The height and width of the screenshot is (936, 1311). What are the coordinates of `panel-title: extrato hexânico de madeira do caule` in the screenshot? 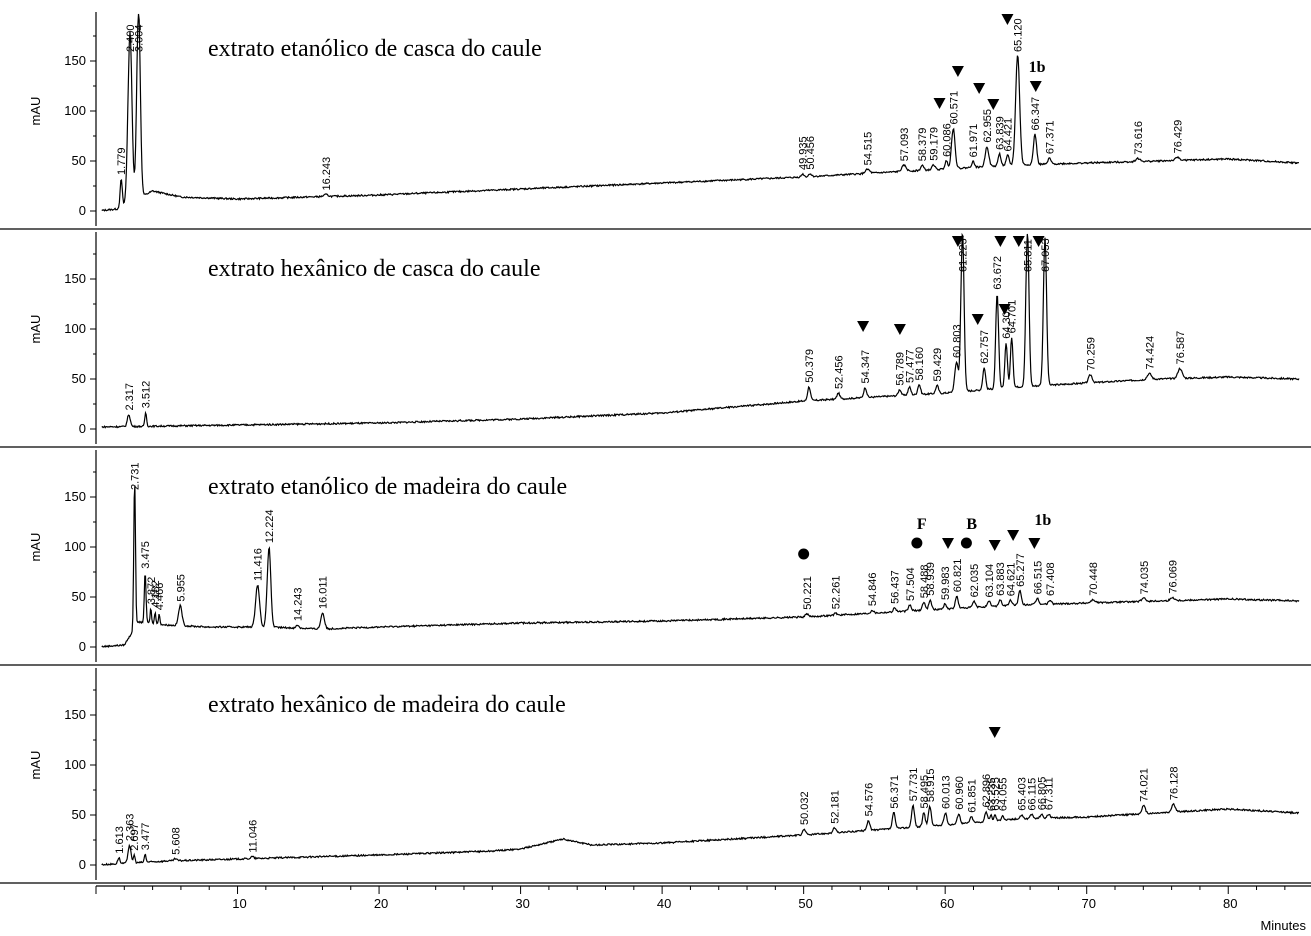 It's located at (387, 705).